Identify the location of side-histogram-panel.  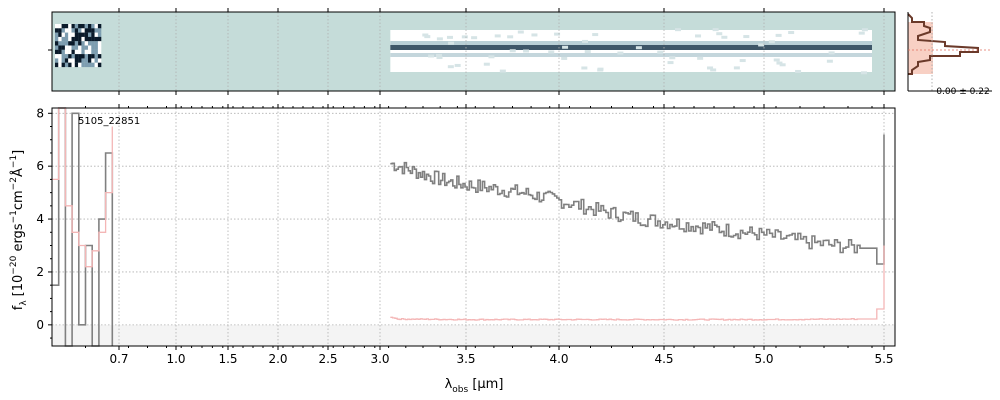
(949, 52).